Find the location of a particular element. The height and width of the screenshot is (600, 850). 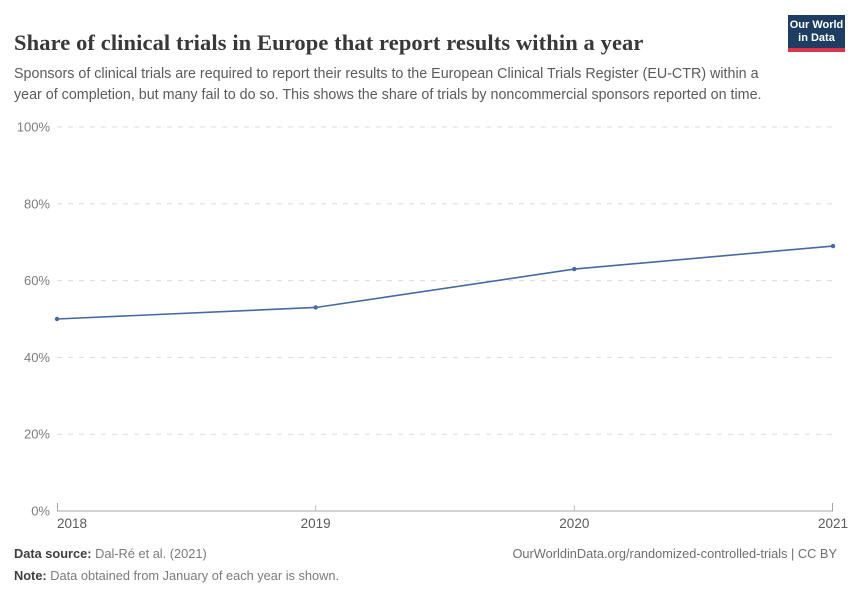

owid-logo-text-line2: in Data is located at coordinates (816, 37).